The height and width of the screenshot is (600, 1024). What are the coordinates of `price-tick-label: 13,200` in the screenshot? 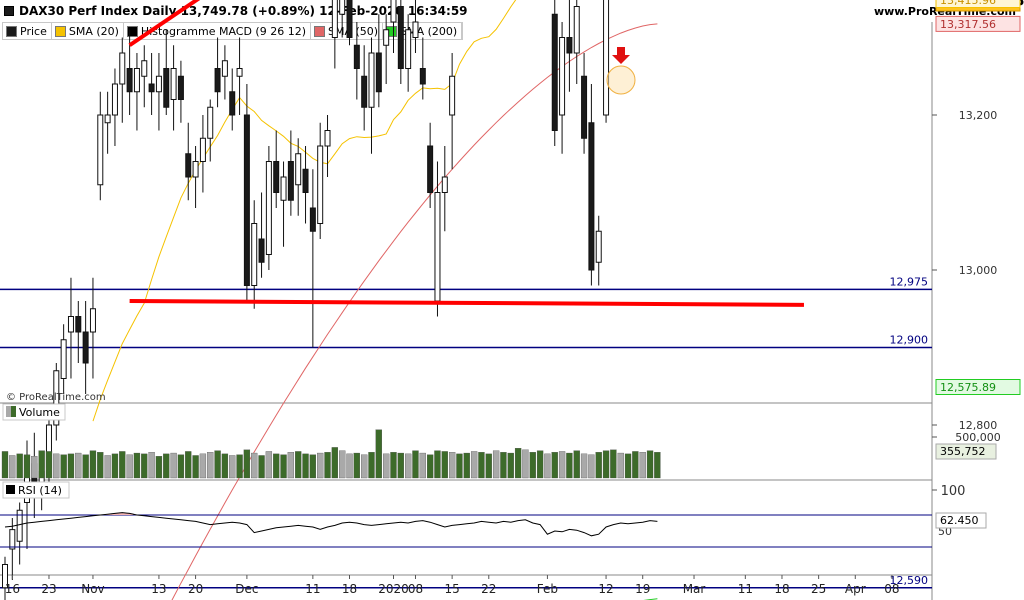 It's located at (978, 115).